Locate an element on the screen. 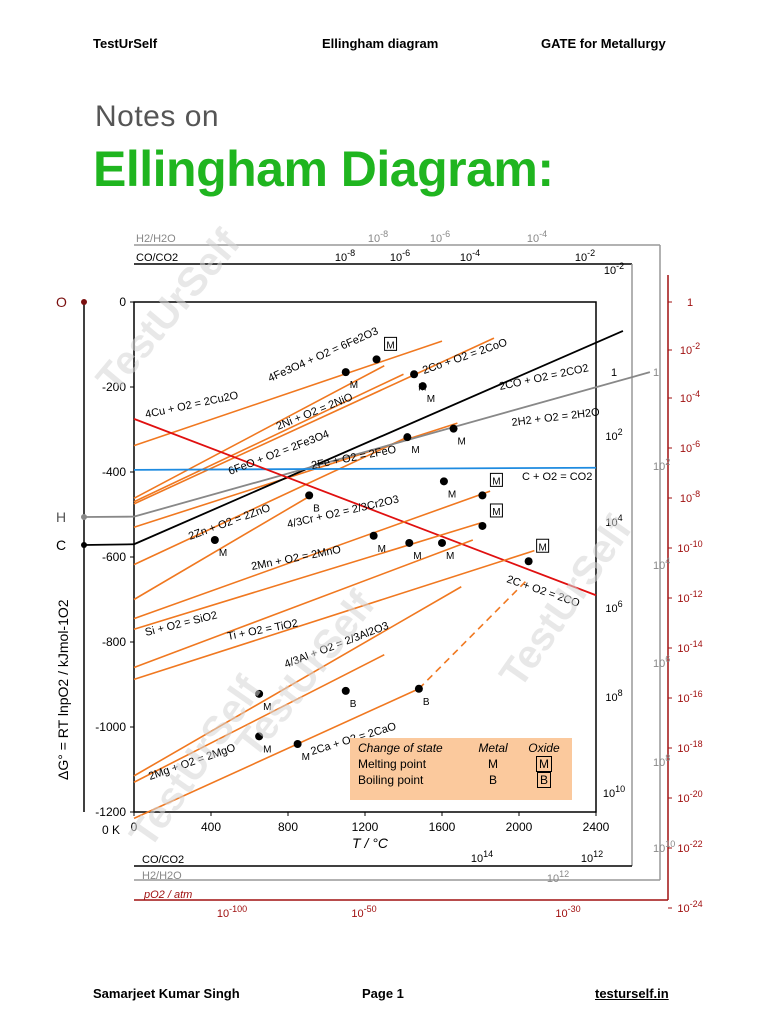 The image size is (768, 1024). right-h2-tick: 1 is located at coordinates (656, 373).